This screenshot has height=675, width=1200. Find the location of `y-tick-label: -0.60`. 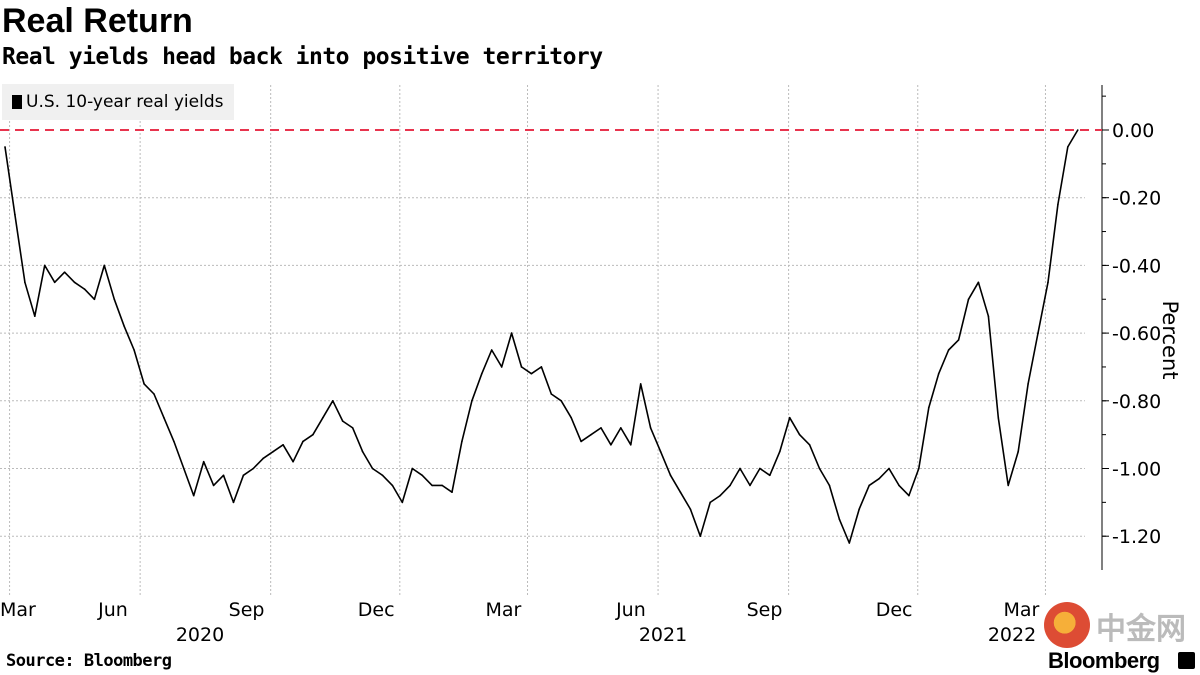

y-tick-label: -0.60 is located at coordinates (1136, 334).